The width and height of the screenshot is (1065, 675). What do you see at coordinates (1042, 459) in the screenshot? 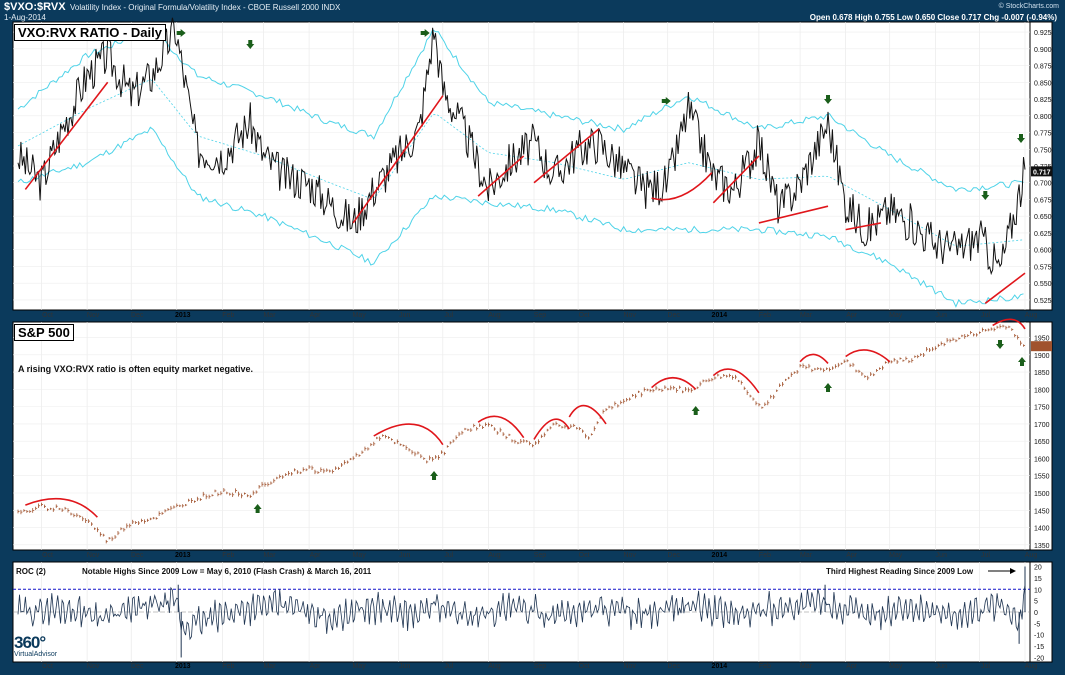
I see `sp500-y-tick-label: 1600` at bounding box center [1042, 459].